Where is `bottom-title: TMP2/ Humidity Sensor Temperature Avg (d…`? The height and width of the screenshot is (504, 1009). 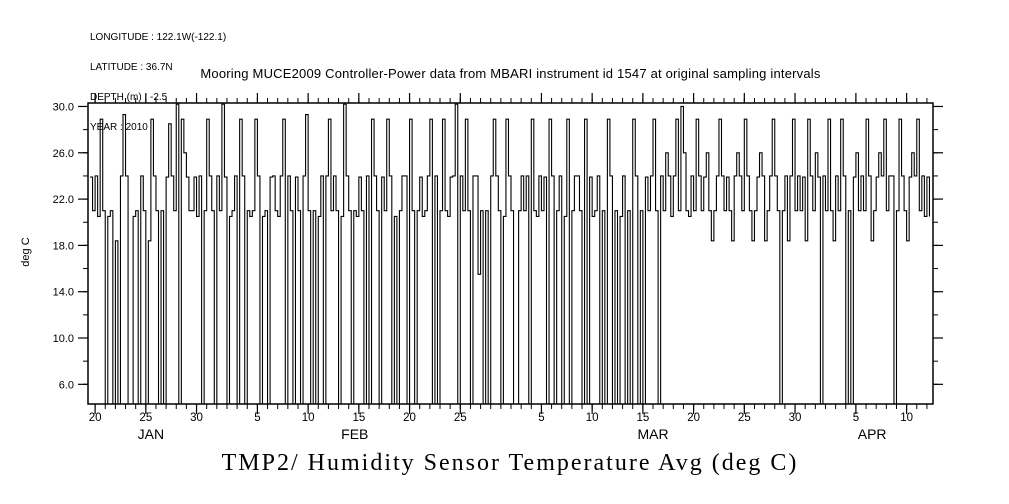
bottom-title: TMP2/ Humidity Sensor Temperature Avg (d… is located at coordinates (510, 463).